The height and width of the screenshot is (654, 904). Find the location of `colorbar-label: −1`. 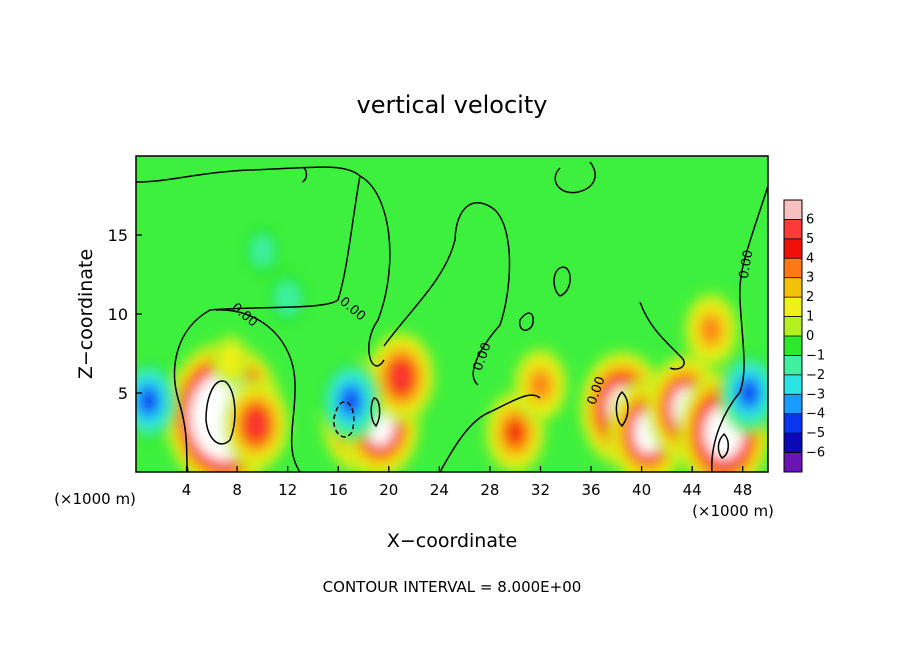

colorbar-label: −1 is located at coordinates (815, 355).